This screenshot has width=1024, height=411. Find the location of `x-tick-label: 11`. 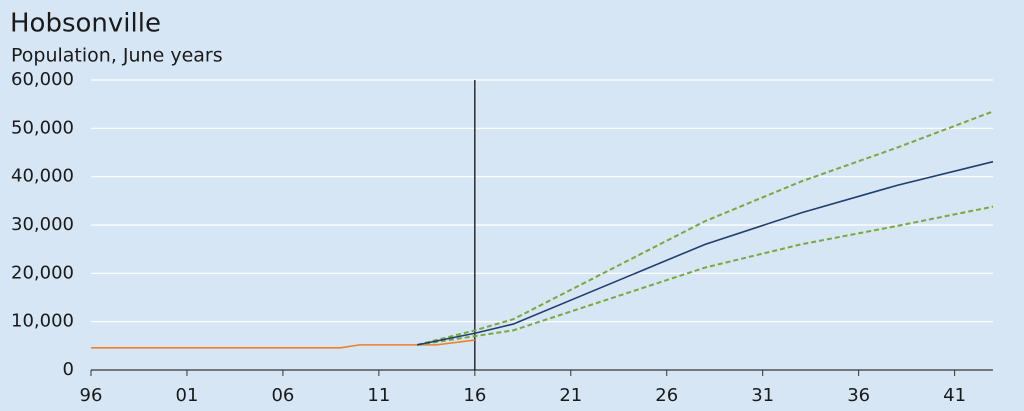

x-tick-label: 11 is located at coordinates (378, 395).